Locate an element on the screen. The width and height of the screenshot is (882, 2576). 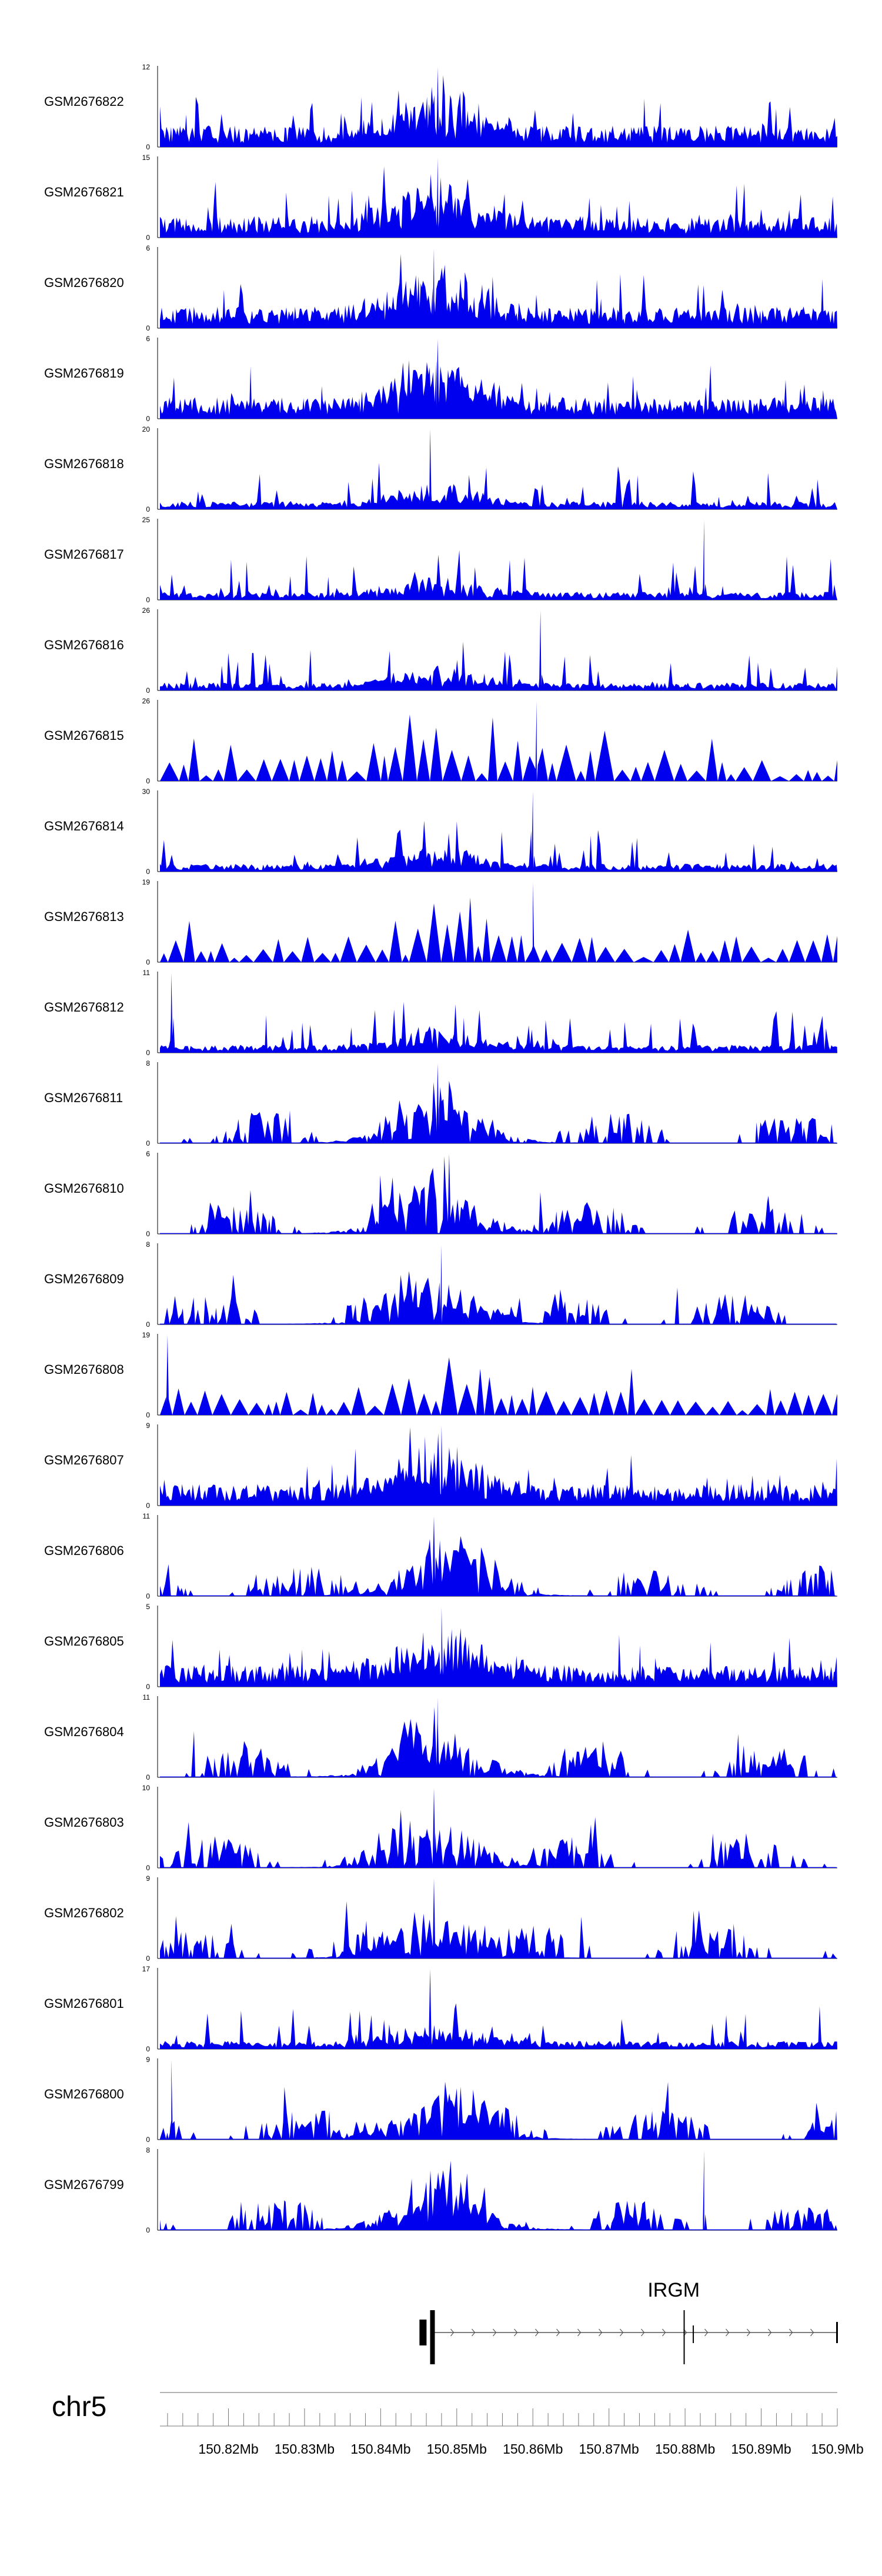
track-GSM2676817: GSM2676817 25 0 is located at coordinates (440, 560).